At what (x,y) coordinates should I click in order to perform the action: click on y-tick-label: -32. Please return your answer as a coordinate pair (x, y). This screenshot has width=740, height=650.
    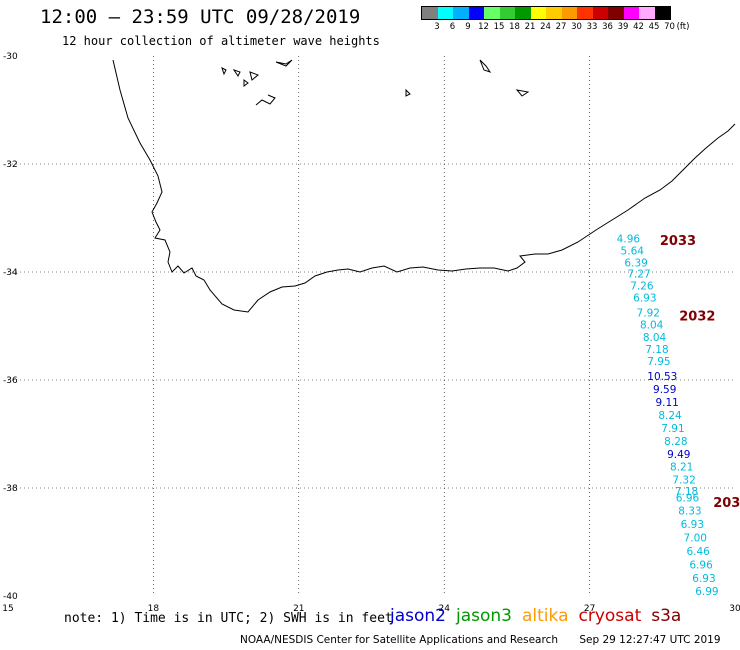
    Looking at the image, I should click on (10, 165).